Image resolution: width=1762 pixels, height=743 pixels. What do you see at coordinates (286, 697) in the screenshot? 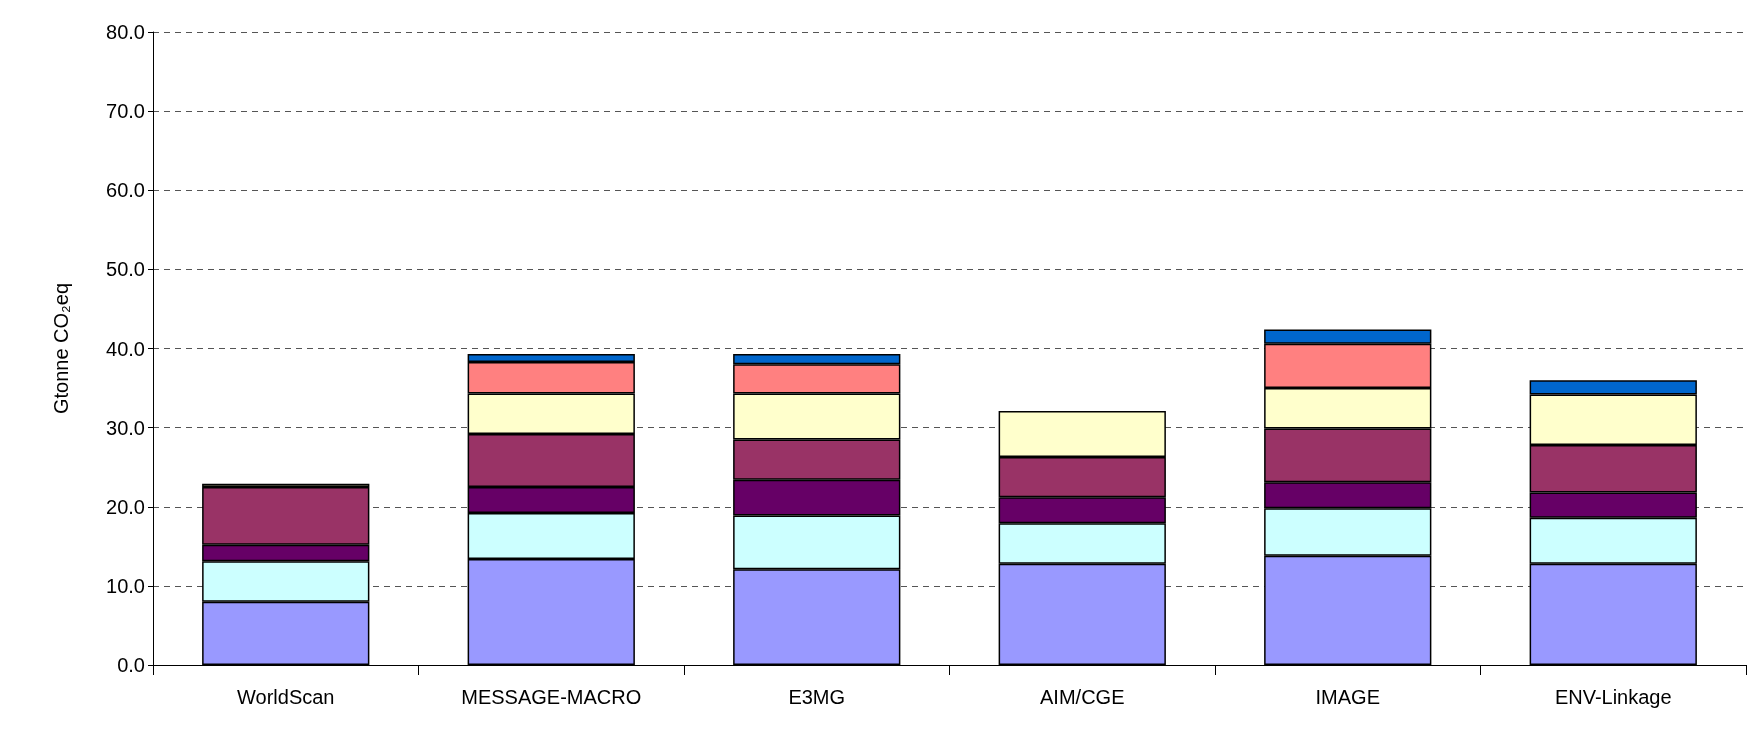
I see `x-tick-label: WorldScan` at bounding box center [286, 697].